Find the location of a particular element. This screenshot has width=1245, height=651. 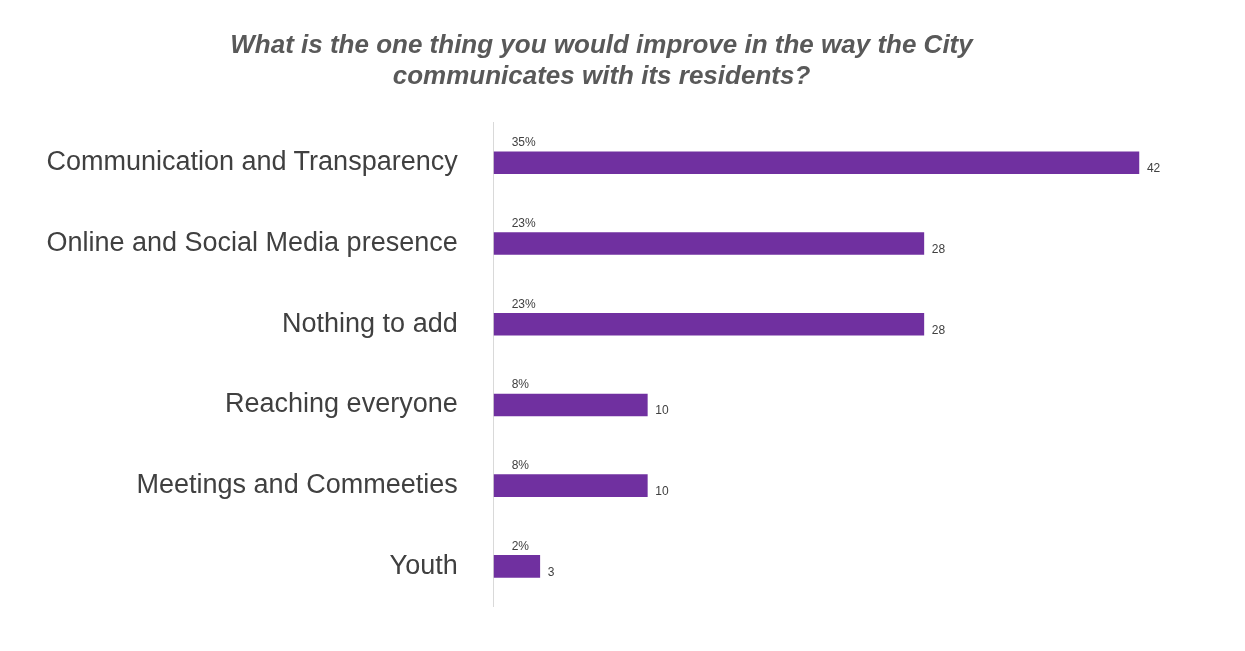

annotation: 35% is located at coordinates (524, 142).